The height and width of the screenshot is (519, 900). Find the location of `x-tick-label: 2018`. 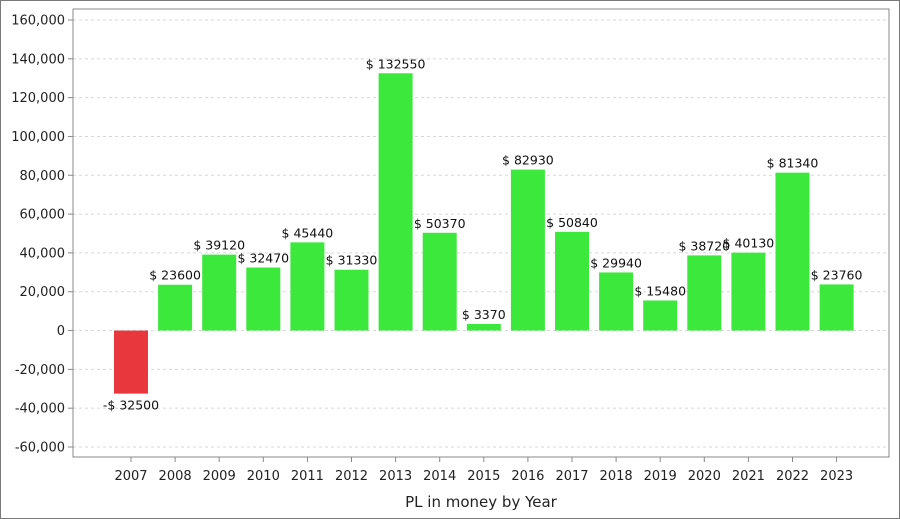

x-tick-label: 2018 is located at coordinates (616, 476).